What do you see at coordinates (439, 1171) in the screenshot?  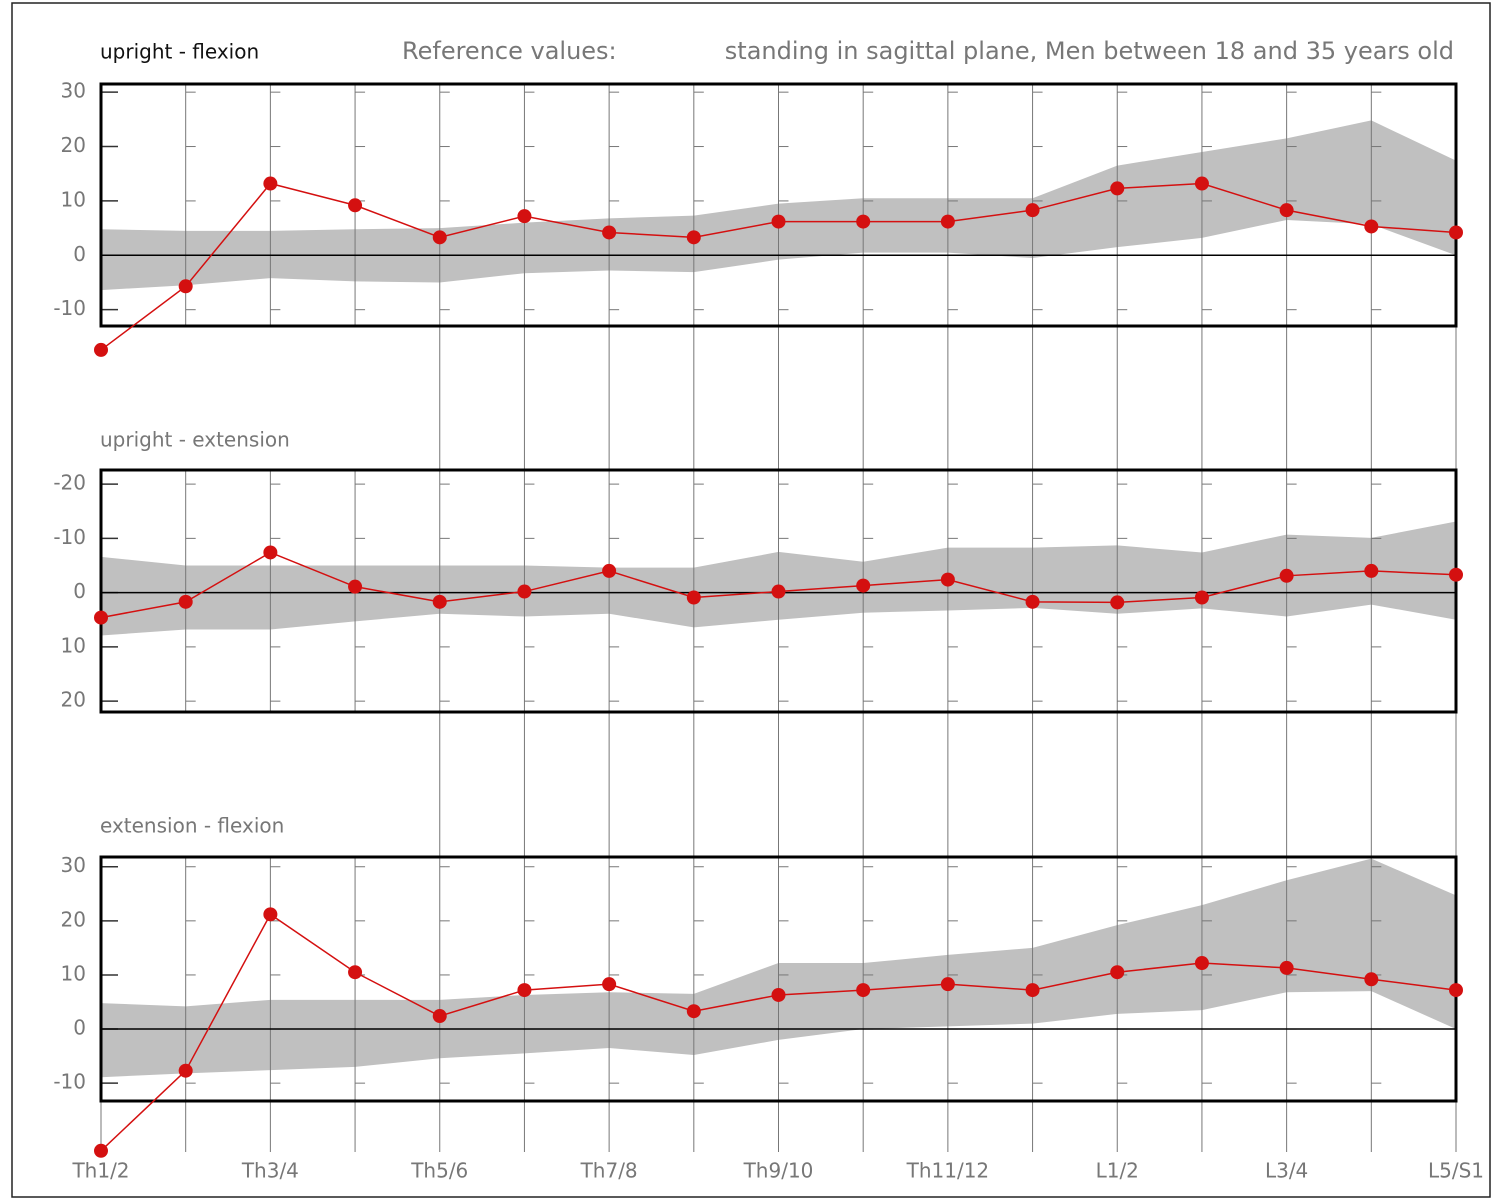 I see `x-tick-label: Th5/6` at bounding box center [439, 1171].